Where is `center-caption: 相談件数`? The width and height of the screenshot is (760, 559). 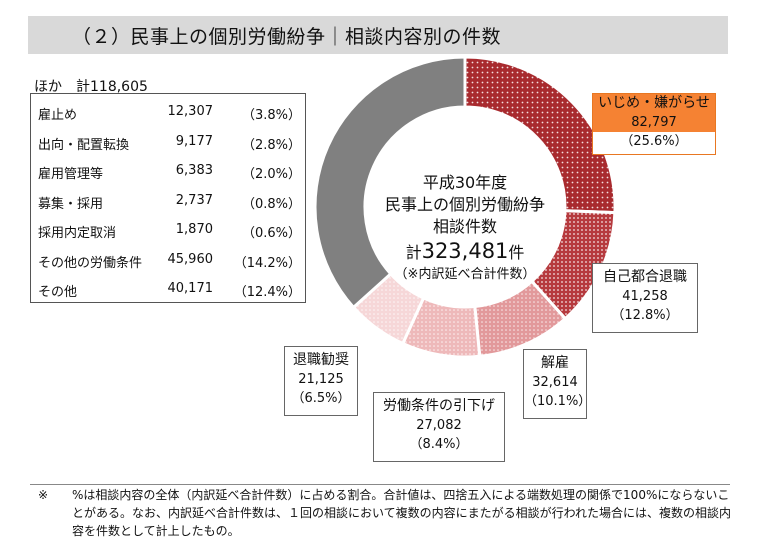
center-caption: 相談件数 is located at coordinates (464, 226).